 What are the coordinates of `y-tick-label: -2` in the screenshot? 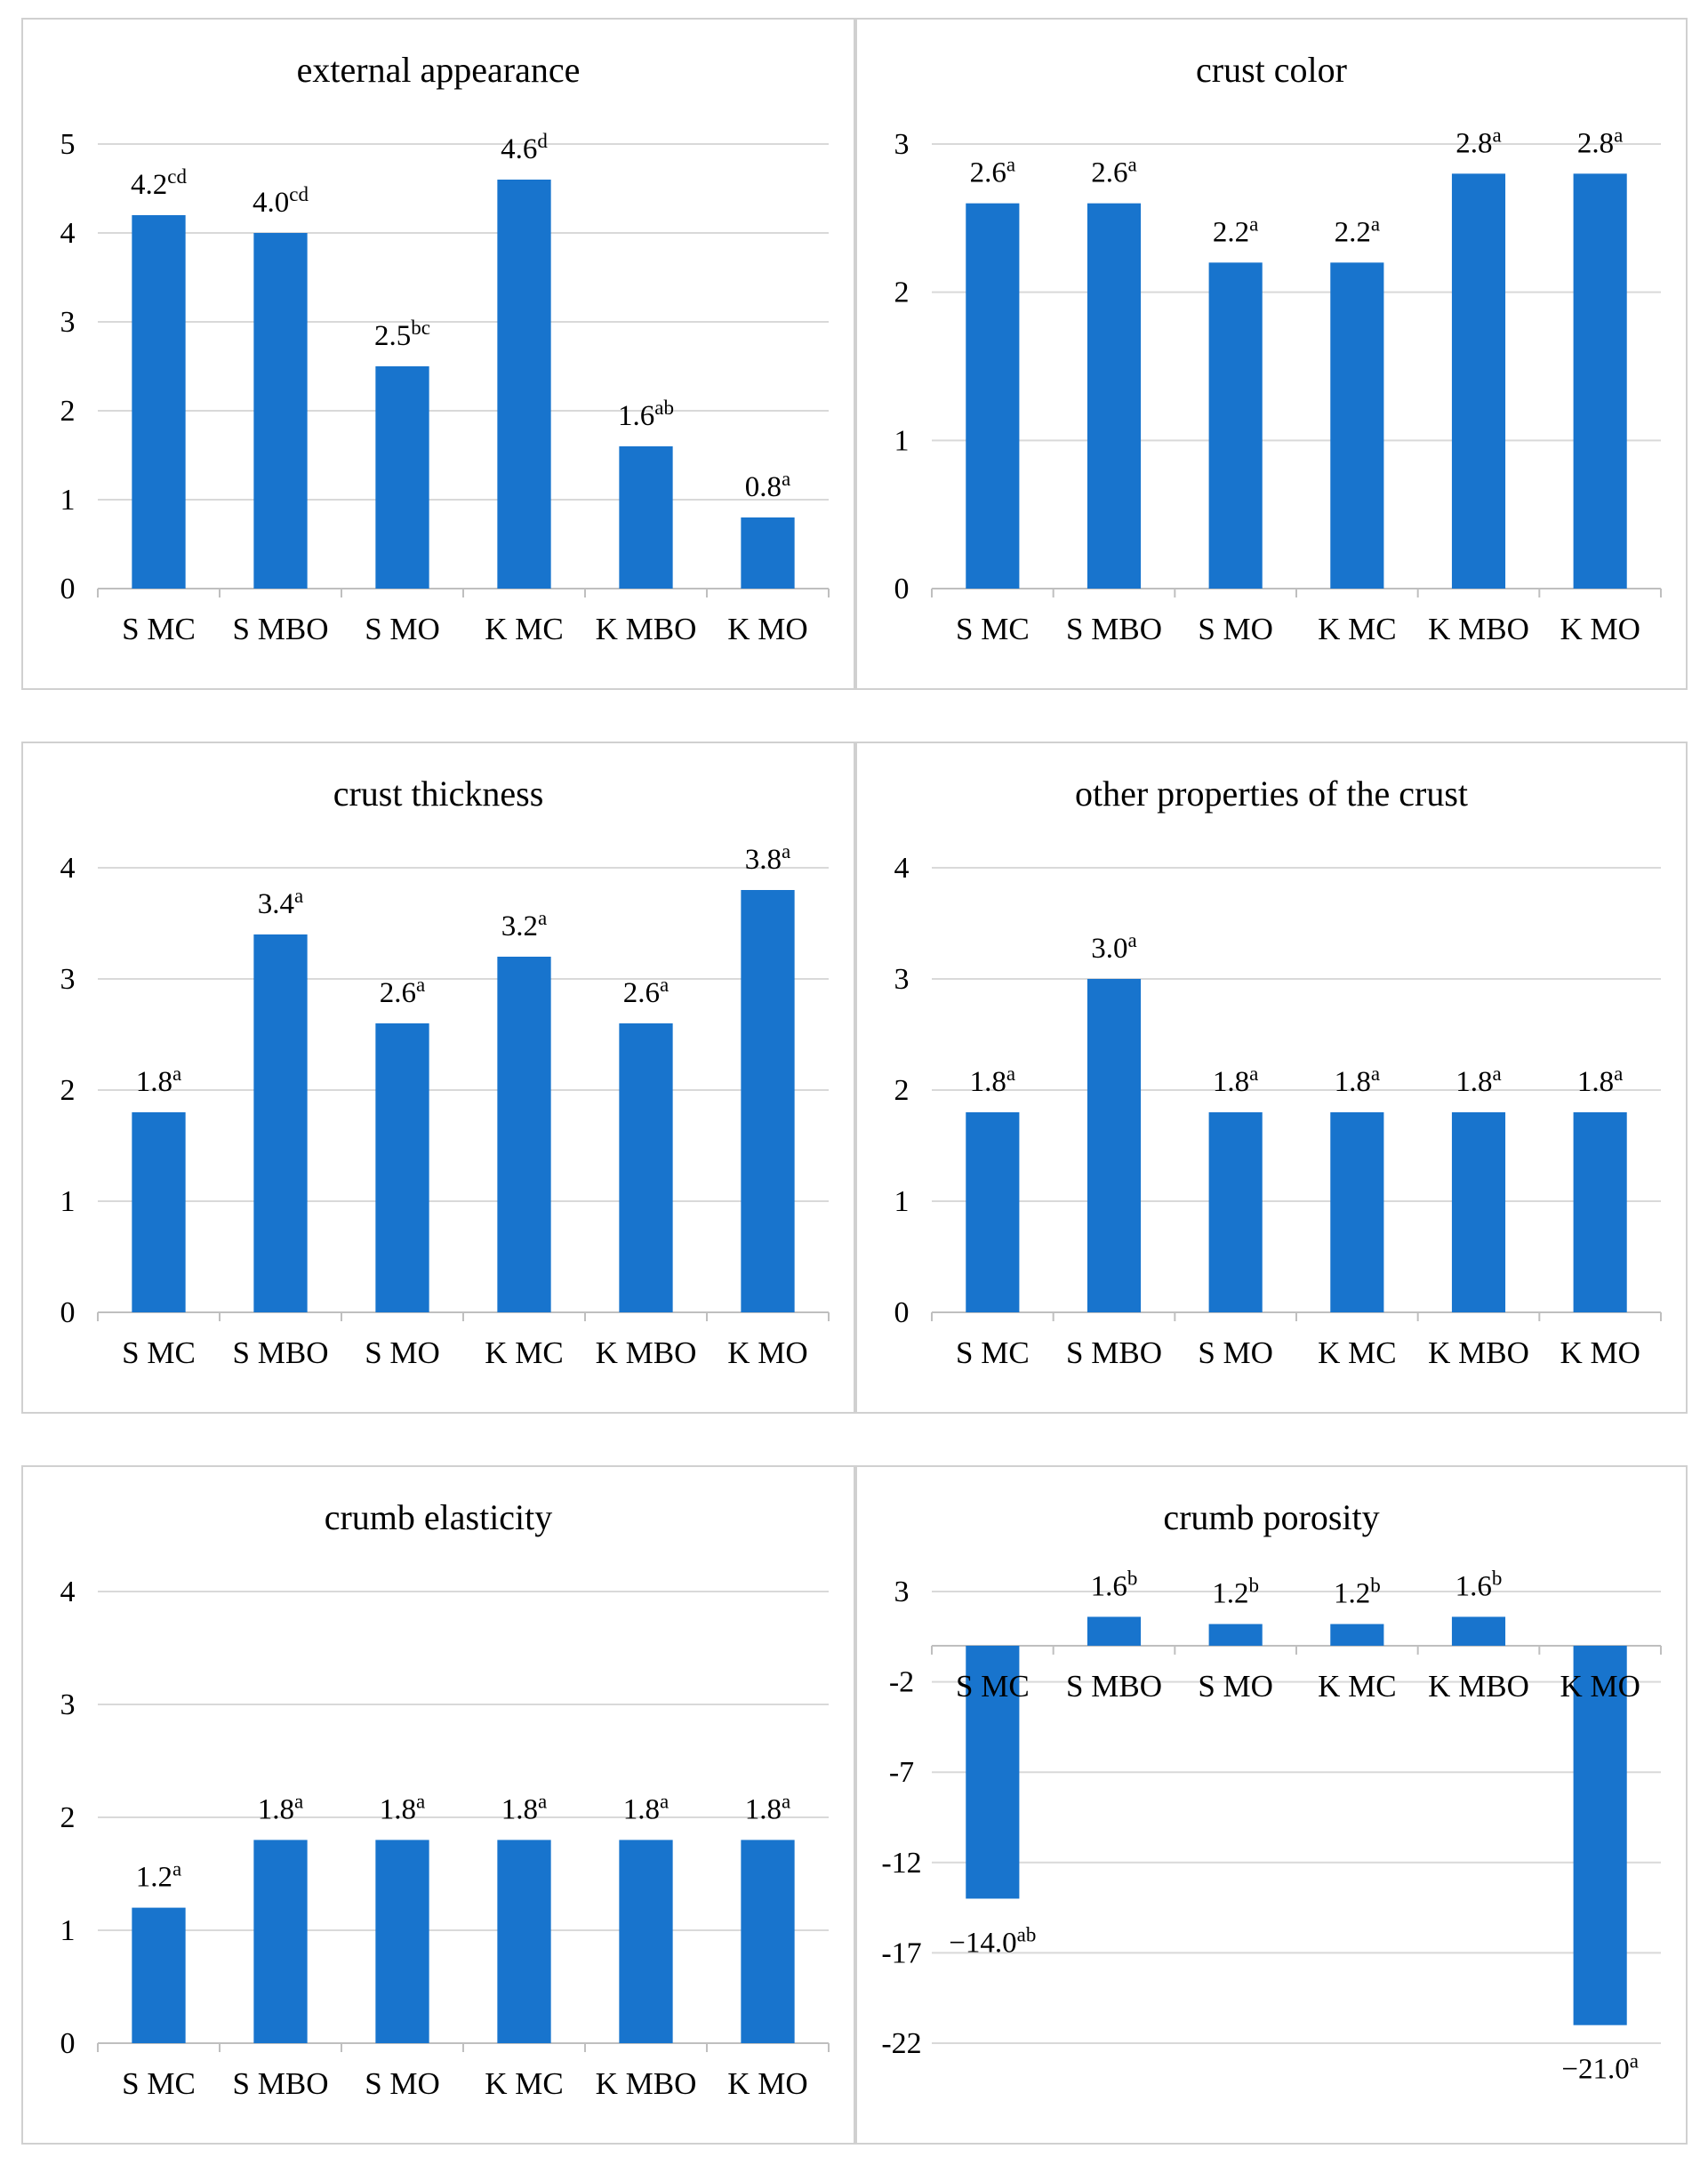 It's located at (901, 1682).